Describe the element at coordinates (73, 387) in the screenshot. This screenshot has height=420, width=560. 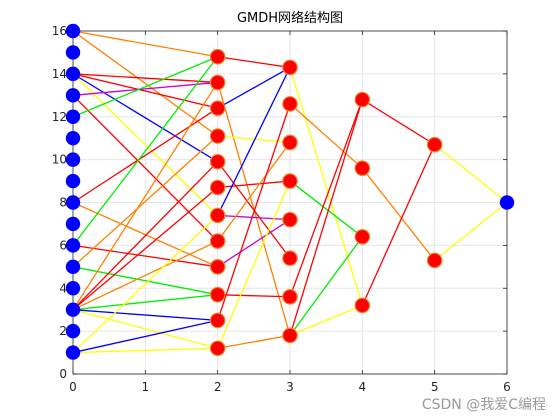
I see `x-tick-label: 0` at that location.